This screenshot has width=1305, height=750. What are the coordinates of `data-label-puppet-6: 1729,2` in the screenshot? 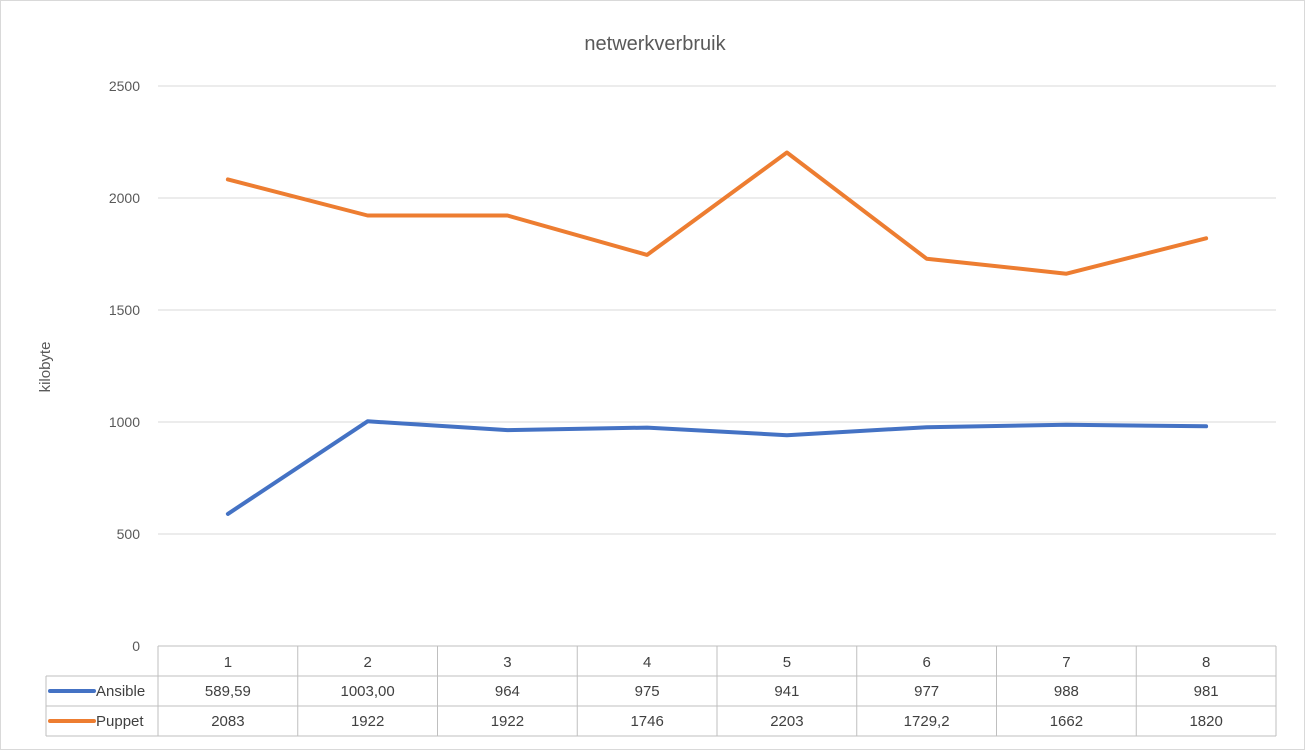 It's located at (927, 721).